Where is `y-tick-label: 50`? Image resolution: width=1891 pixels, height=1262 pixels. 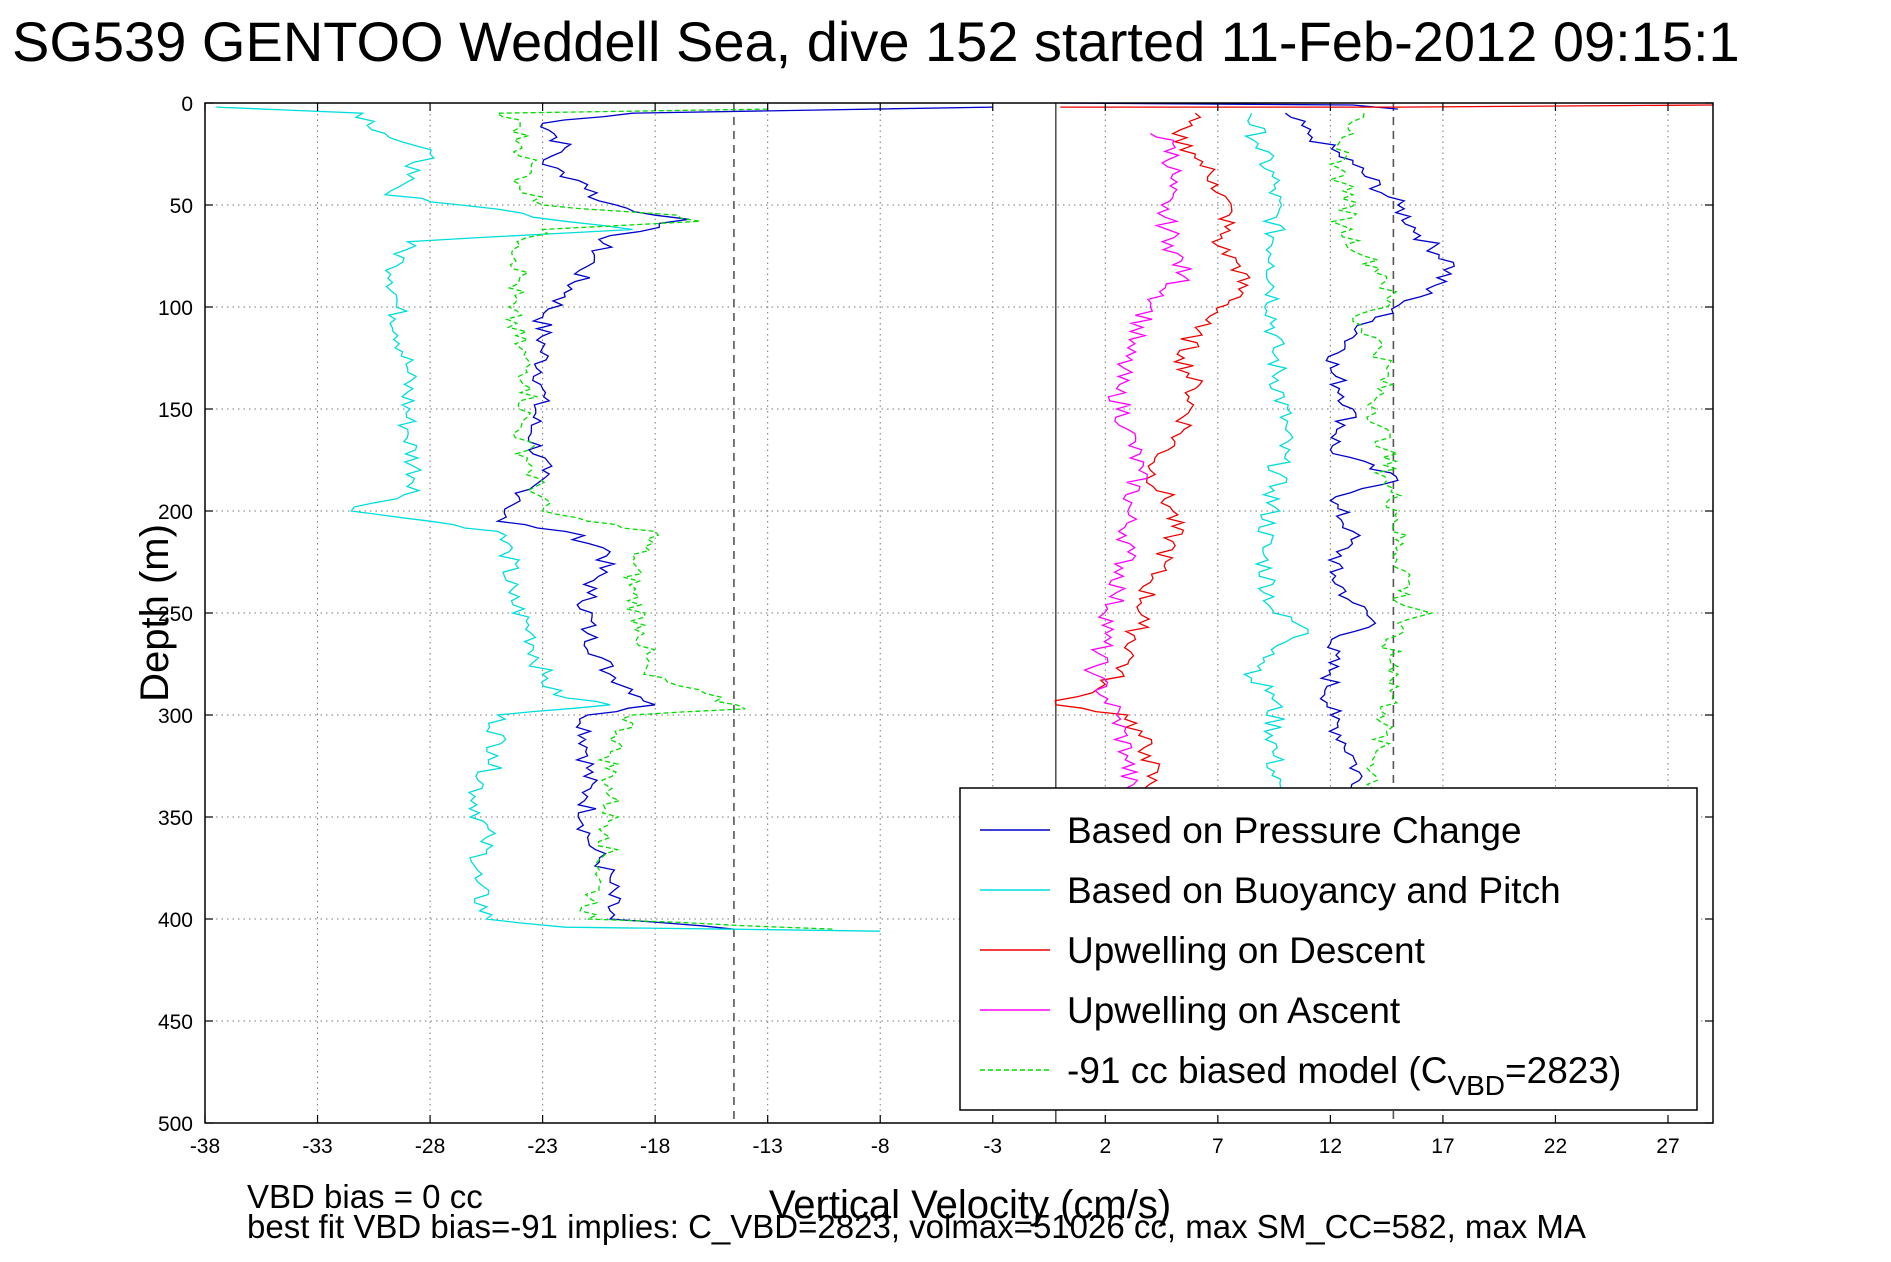 y-tick-label: 50 is located at coordinates (181, 206).